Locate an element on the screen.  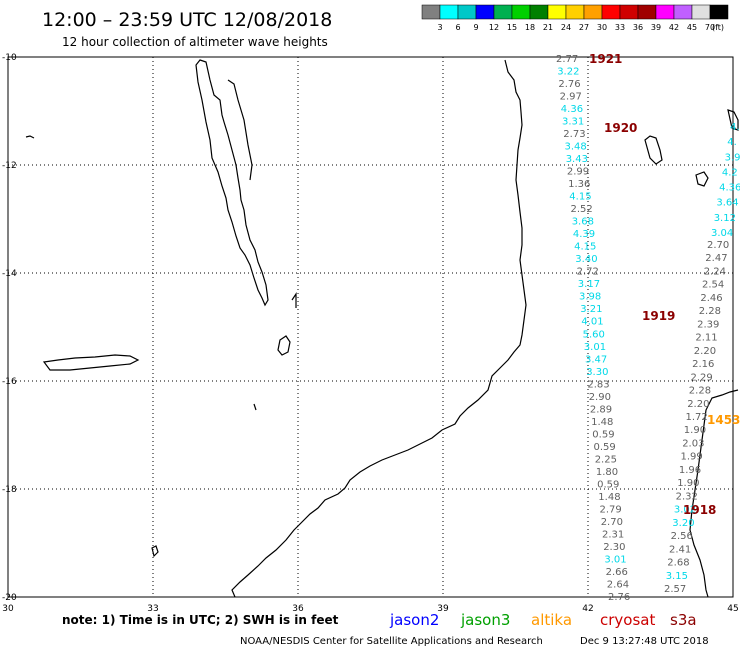
satellite-legend: jason2 jason3 altika cryosat s3a is located at coordinates (543, 620).